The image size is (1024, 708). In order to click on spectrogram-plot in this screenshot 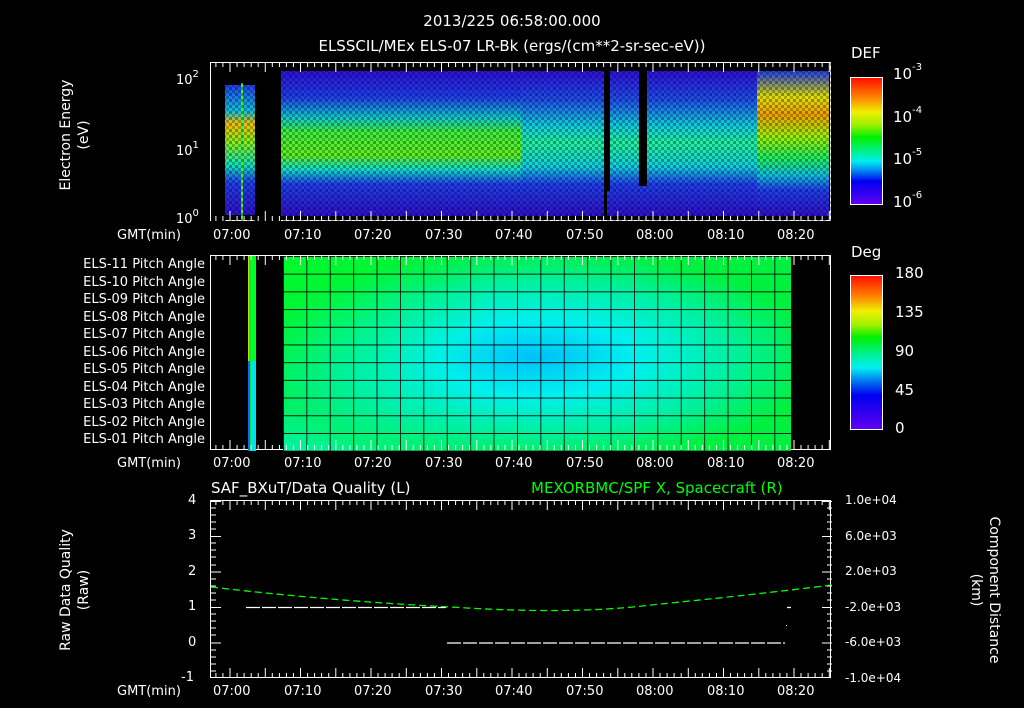, I will do `click(521, 142)`.